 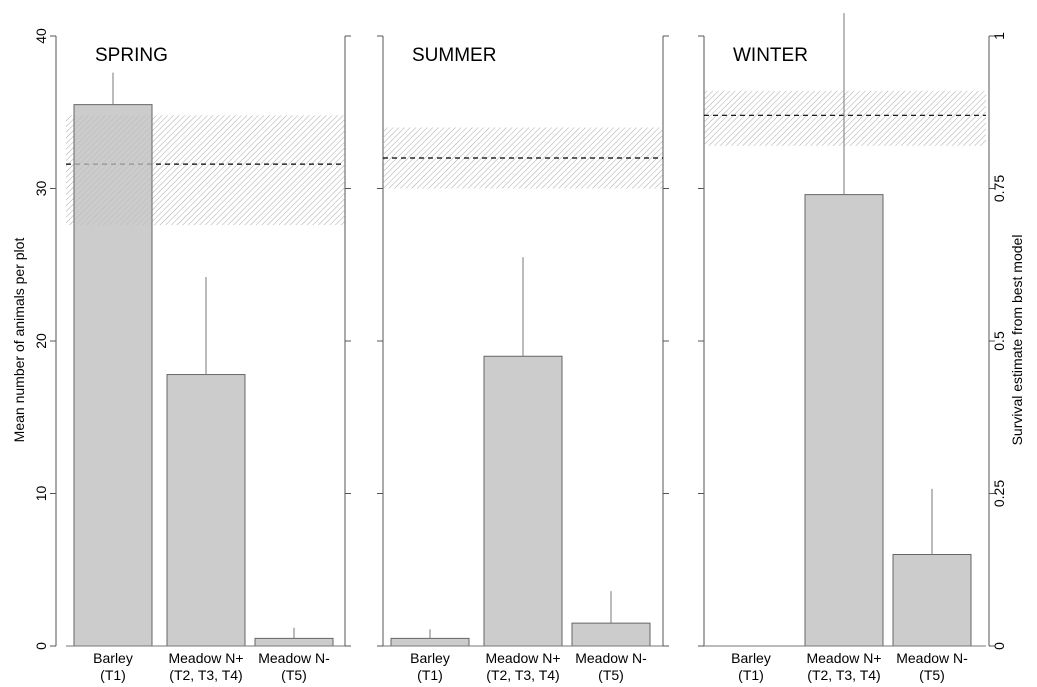 I want to click on y2-tick-label: 0.75, so click(x=999, y=188).